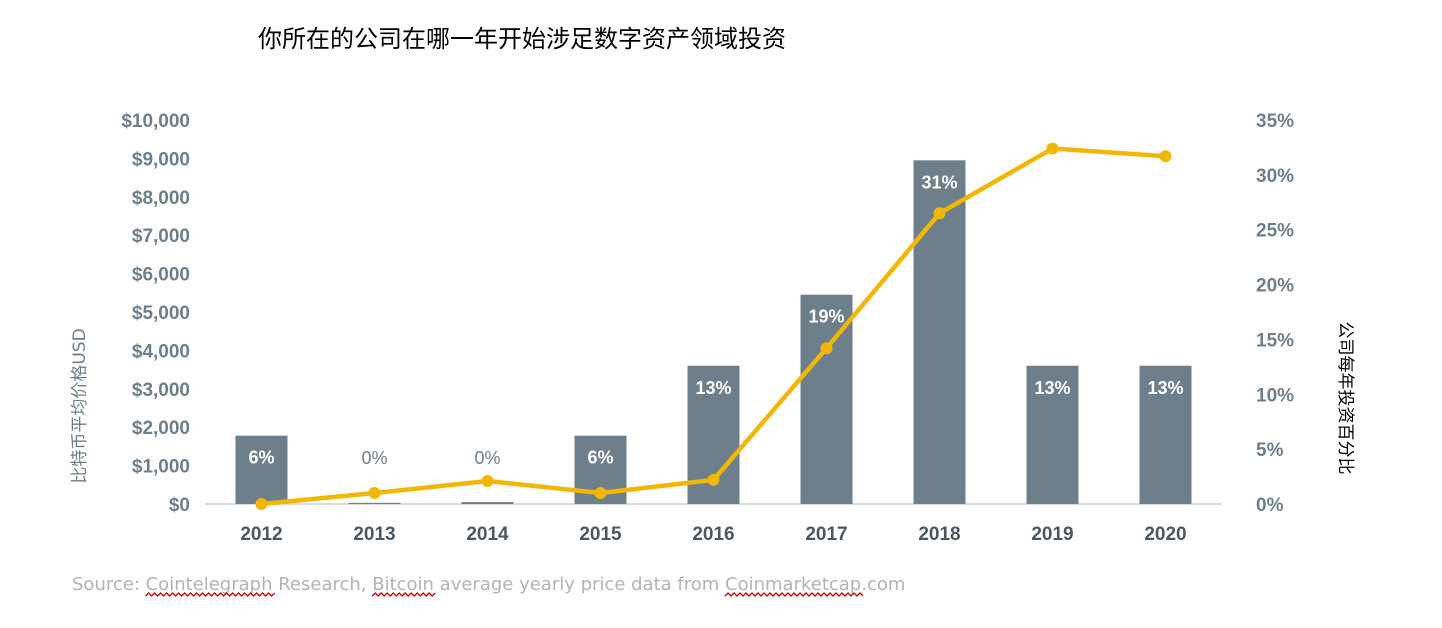  Describe the element at coordinates (161, 390) in the screenshot. I see `y-tick-left: $3,000` at that location.